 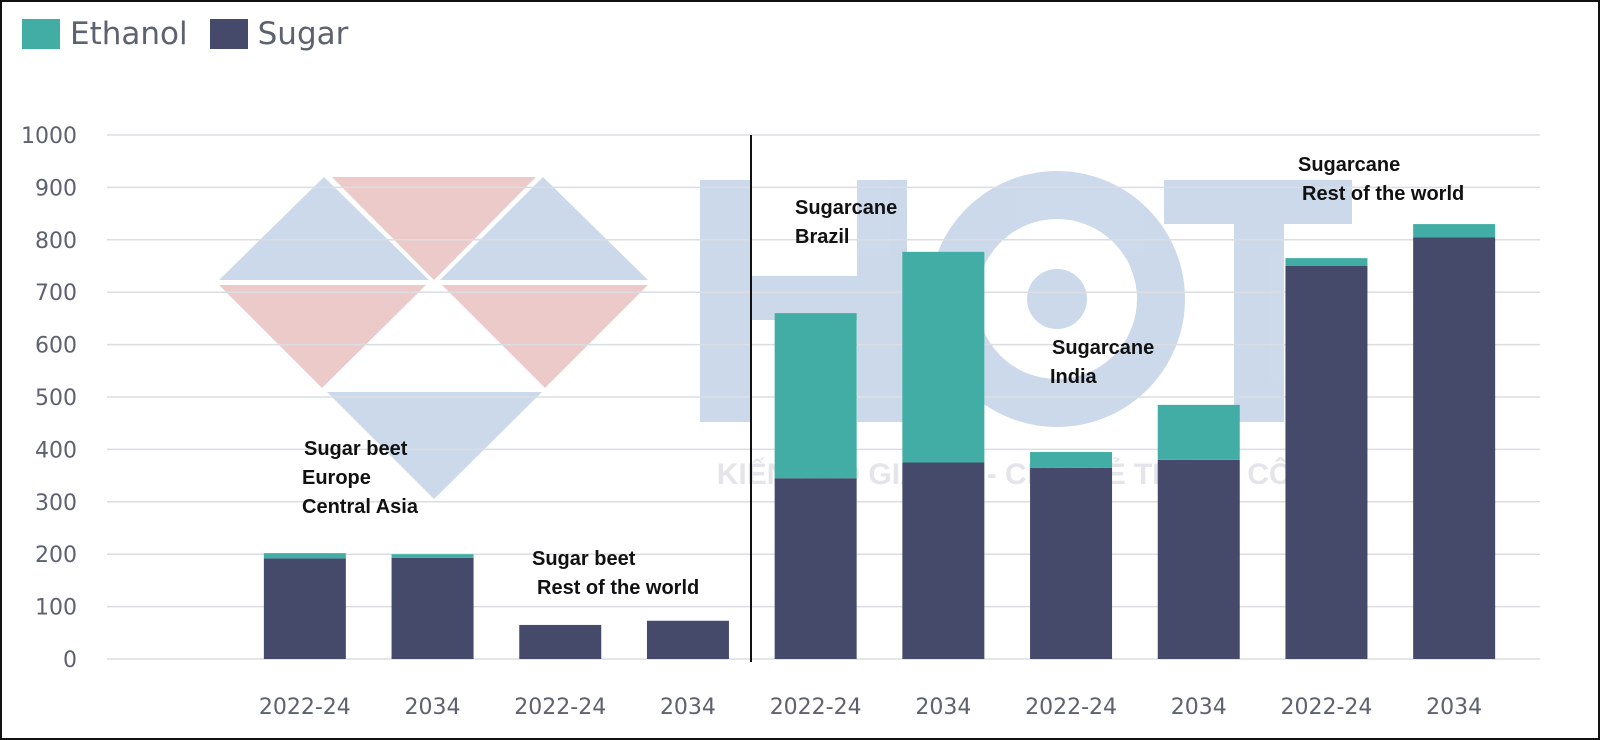 I want to click on y-tick-label: 300, so click(x=56, y=503).